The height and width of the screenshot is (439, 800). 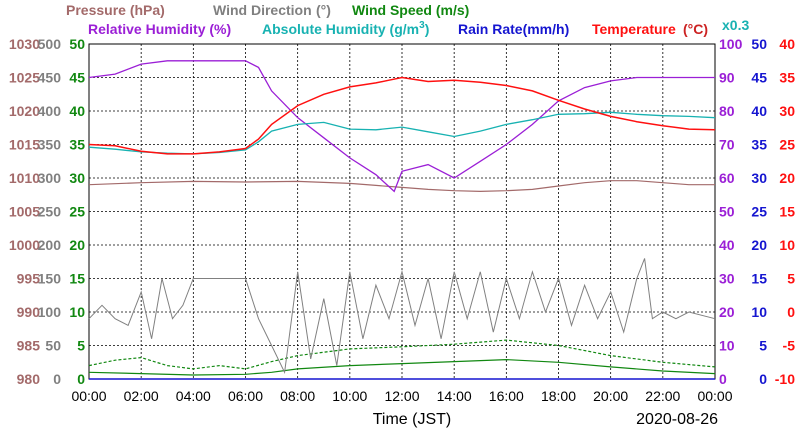 I want to click on wind-direction-tick-label: 150, so click(x=50, y=279).